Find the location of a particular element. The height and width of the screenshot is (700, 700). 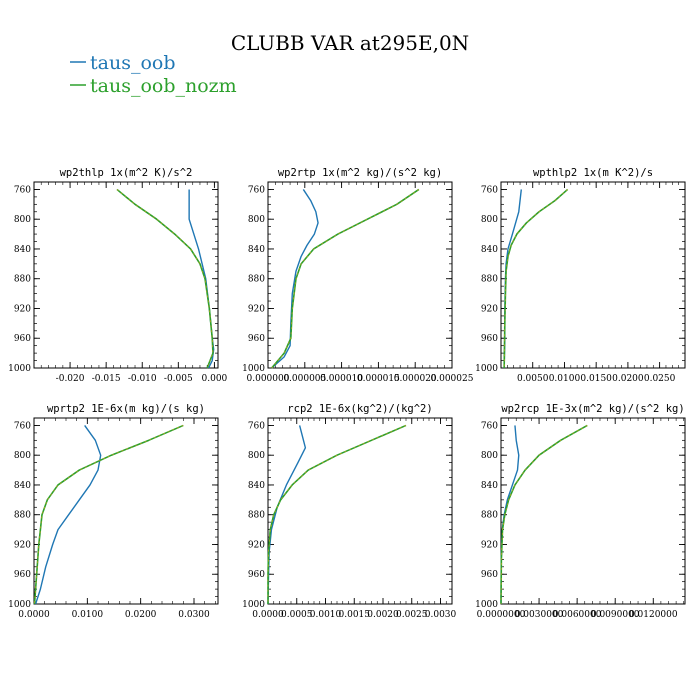

x-tick-label: 0.0000000 is located at coordinates (501, 615).